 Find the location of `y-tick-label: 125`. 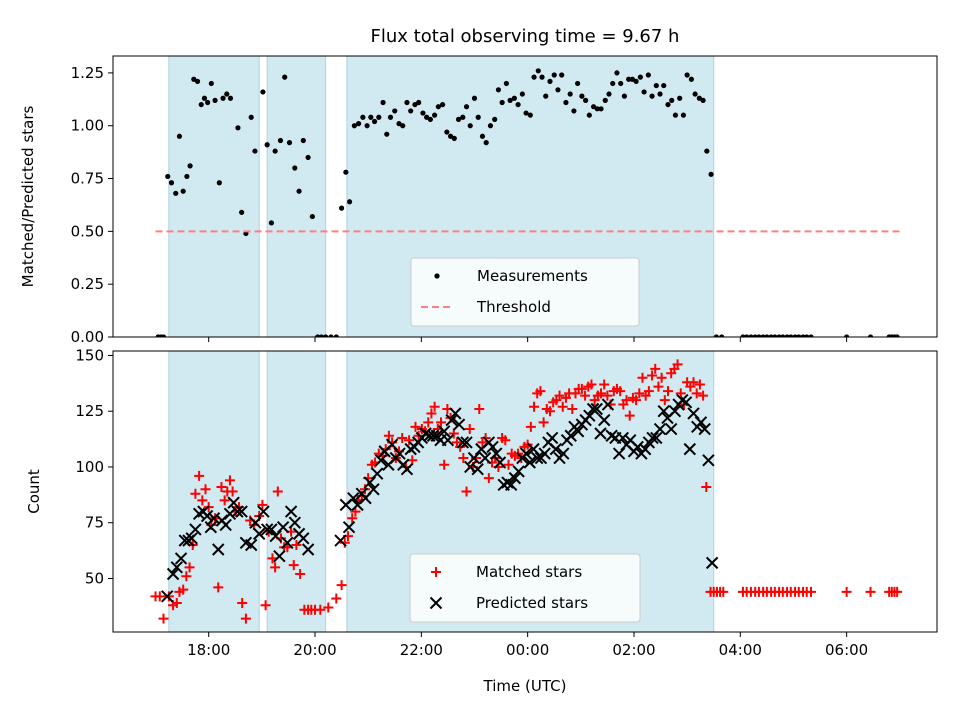

y-tick-label: 125 is located at coordinates (89, 411).